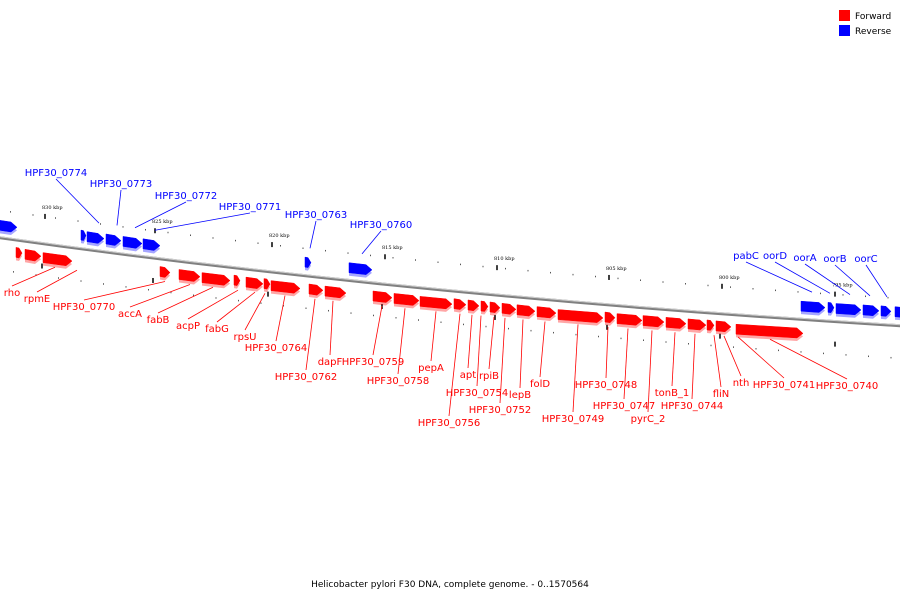  I want to click on scale-tick-label: 825 kbp, so click(162, 222).